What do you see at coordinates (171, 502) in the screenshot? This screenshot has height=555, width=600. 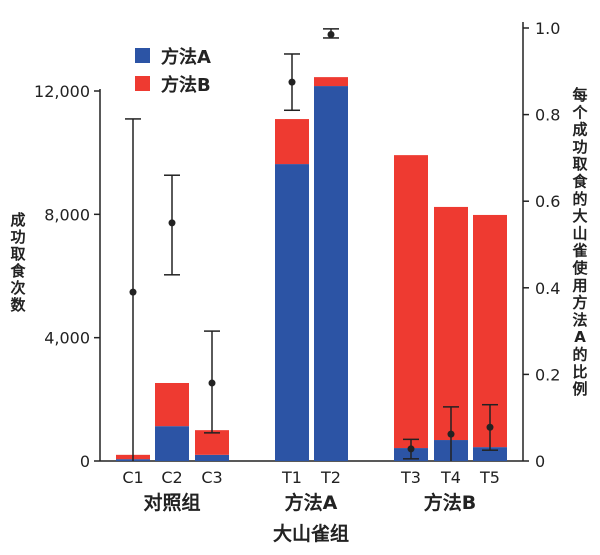 I see `group-label: 对照组` at bounding box center [171, 502].